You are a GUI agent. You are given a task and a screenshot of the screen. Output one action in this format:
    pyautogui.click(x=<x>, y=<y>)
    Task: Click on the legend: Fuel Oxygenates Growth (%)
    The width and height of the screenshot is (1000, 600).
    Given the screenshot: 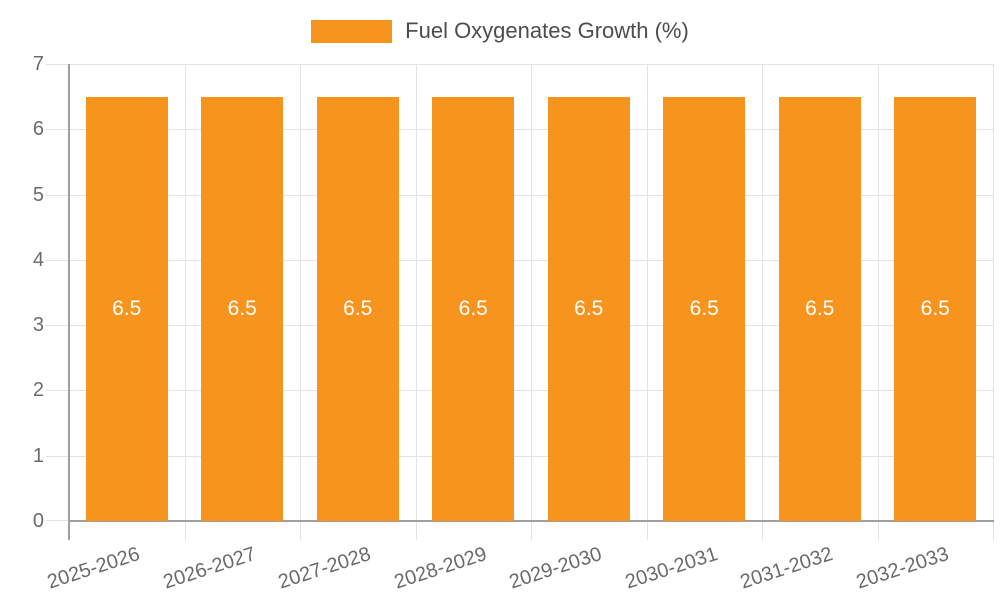 What is the action you would take?
    pyautogui.click(x=500, y=31)
    